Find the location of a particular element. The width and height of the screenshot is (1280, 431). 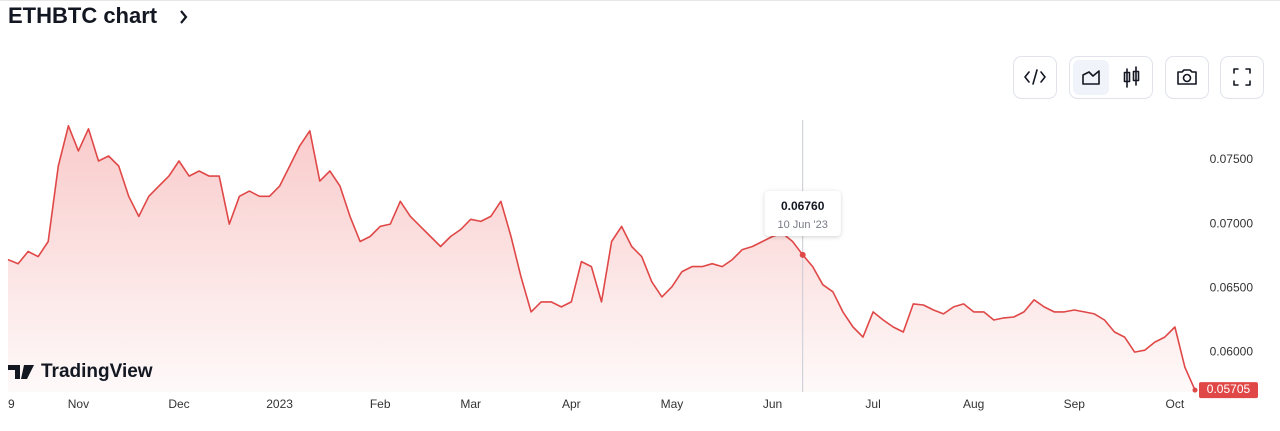

hover-dot is located at coordinates (802, 254).